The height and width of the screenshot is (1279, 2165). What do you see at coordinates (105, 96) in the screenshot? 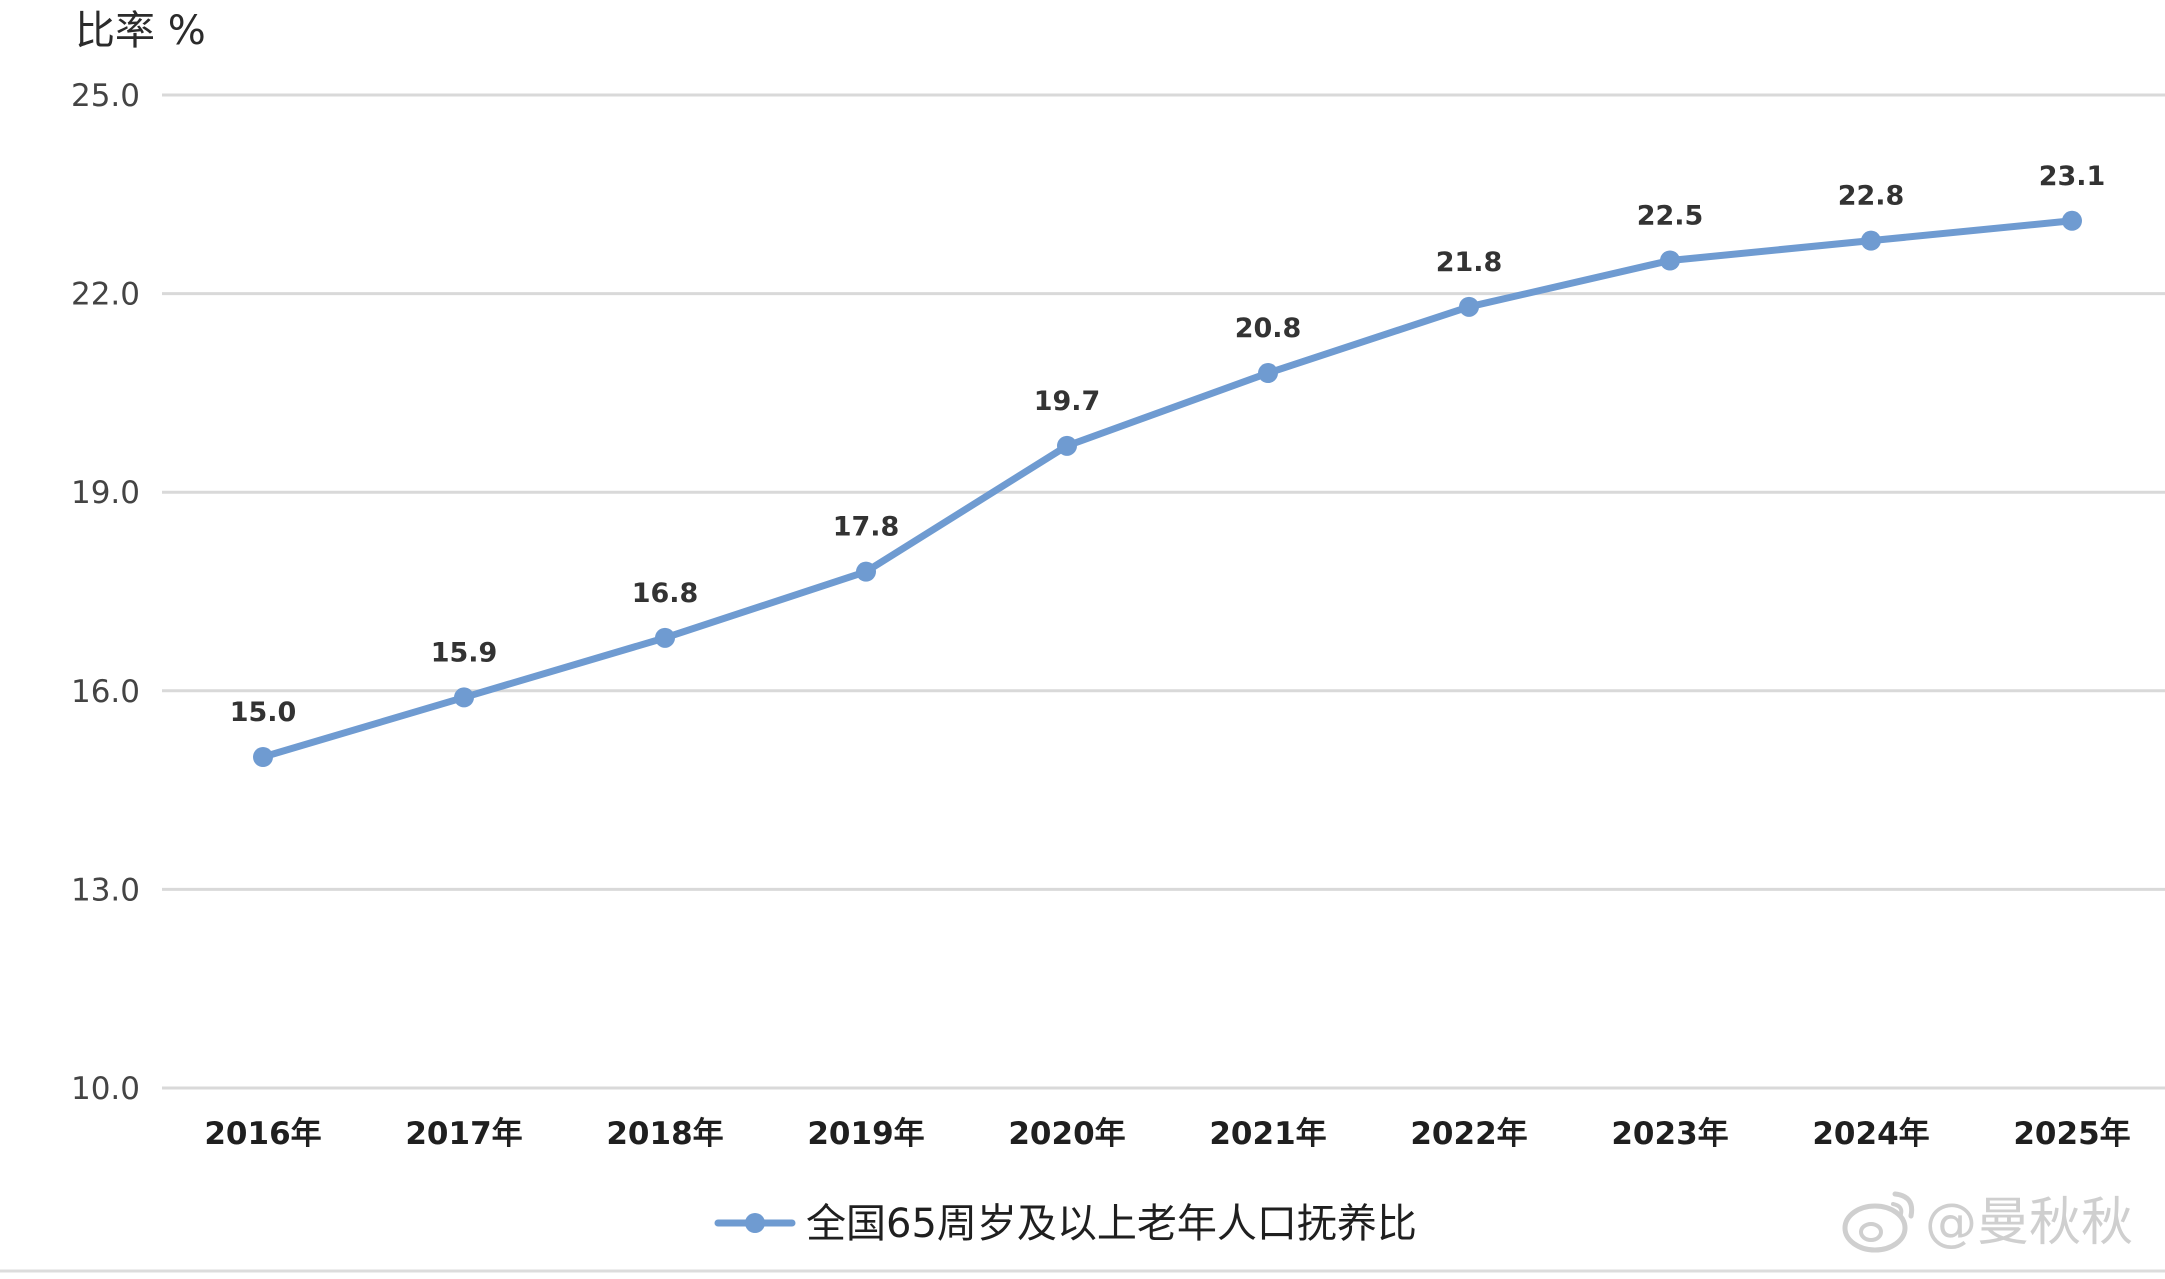
I see `y-tick-label: 25.0` at bounding box center [105, 96].